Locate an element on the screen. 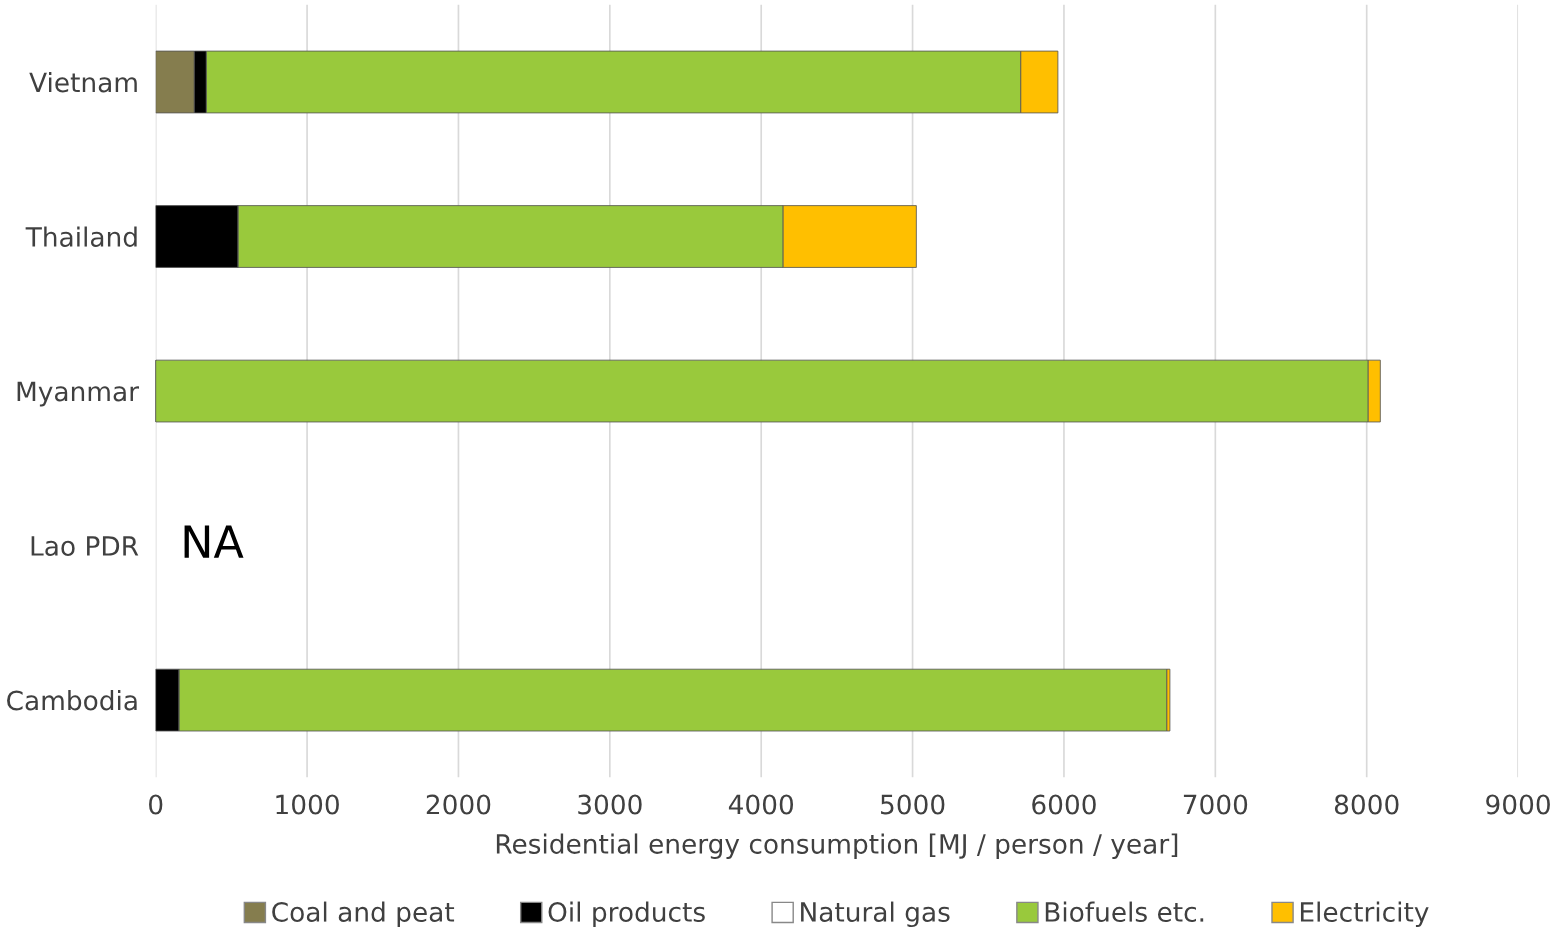  x-tick-label: 2000 is located at coordinates (458, 804).